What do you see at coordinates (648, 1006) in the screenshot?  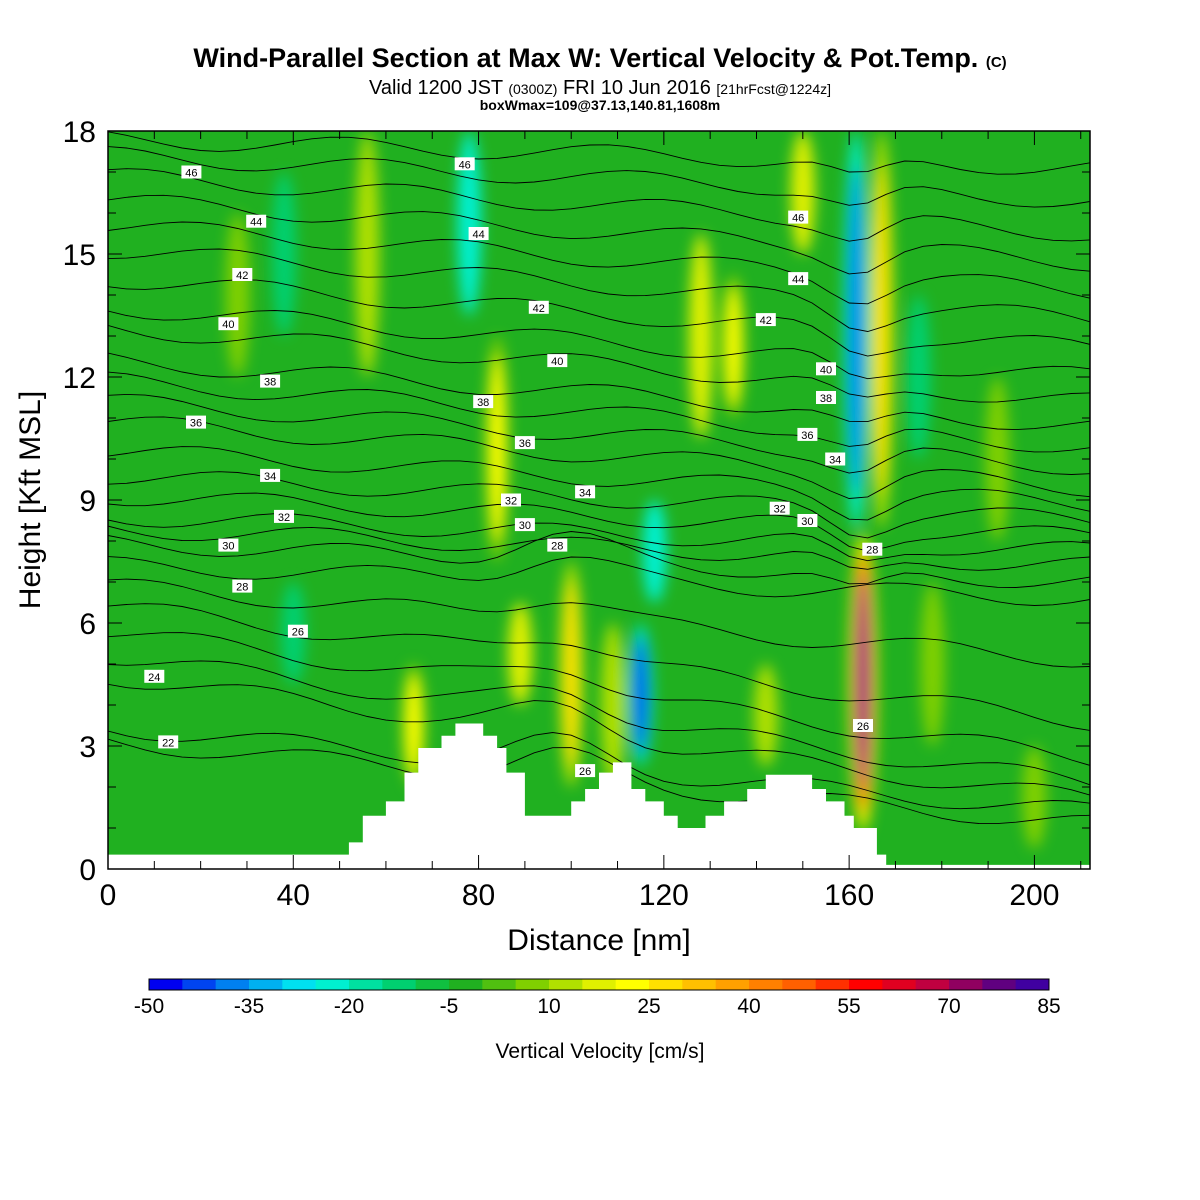 I see `colorbar-tick-label: 25` at bounding box center [648, 1006].